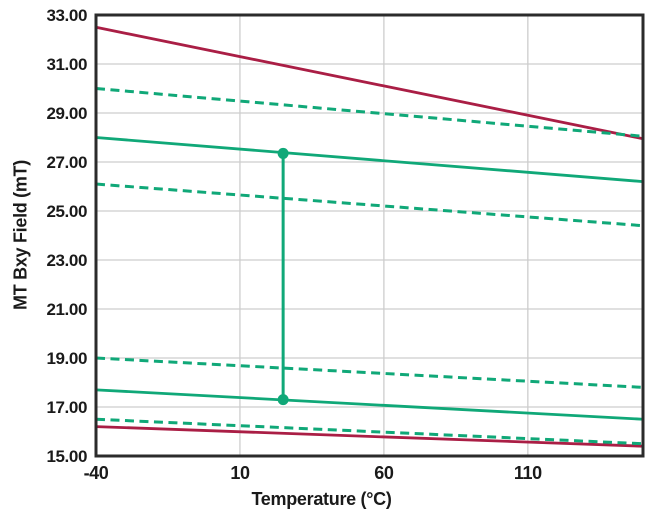 This screenshot has width=657, height=517. I want to click on x-tick-label: 110, so click(528, 473).